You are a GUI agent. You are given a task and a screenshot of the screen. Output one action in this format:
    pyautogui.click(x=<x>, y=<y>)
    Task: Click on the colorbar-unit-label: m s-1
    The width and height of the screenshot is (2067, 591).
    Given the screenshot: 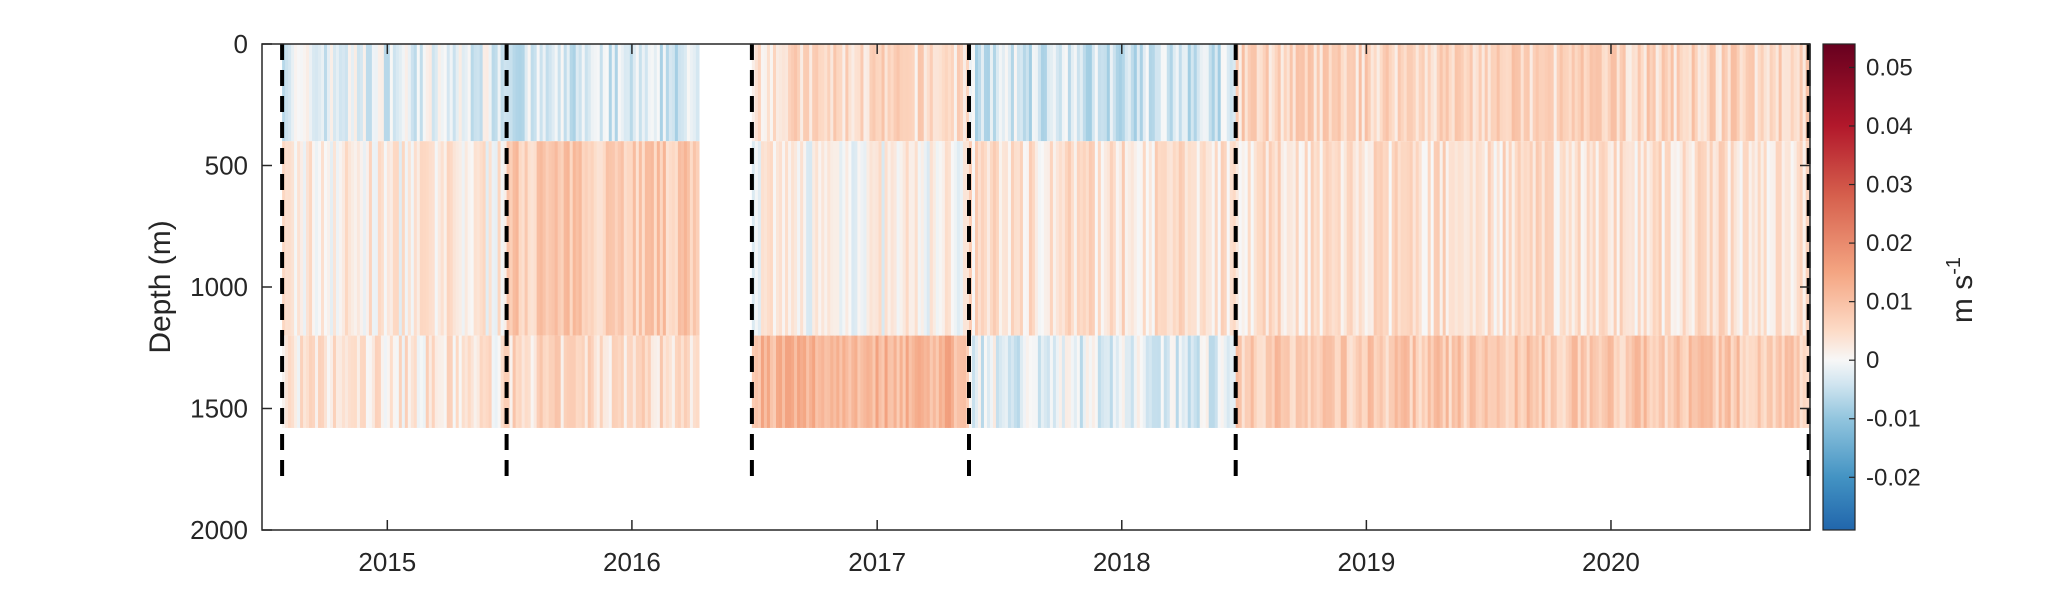 What is the action you would take?
    pyautogui.click(x=1961, y=290)
    